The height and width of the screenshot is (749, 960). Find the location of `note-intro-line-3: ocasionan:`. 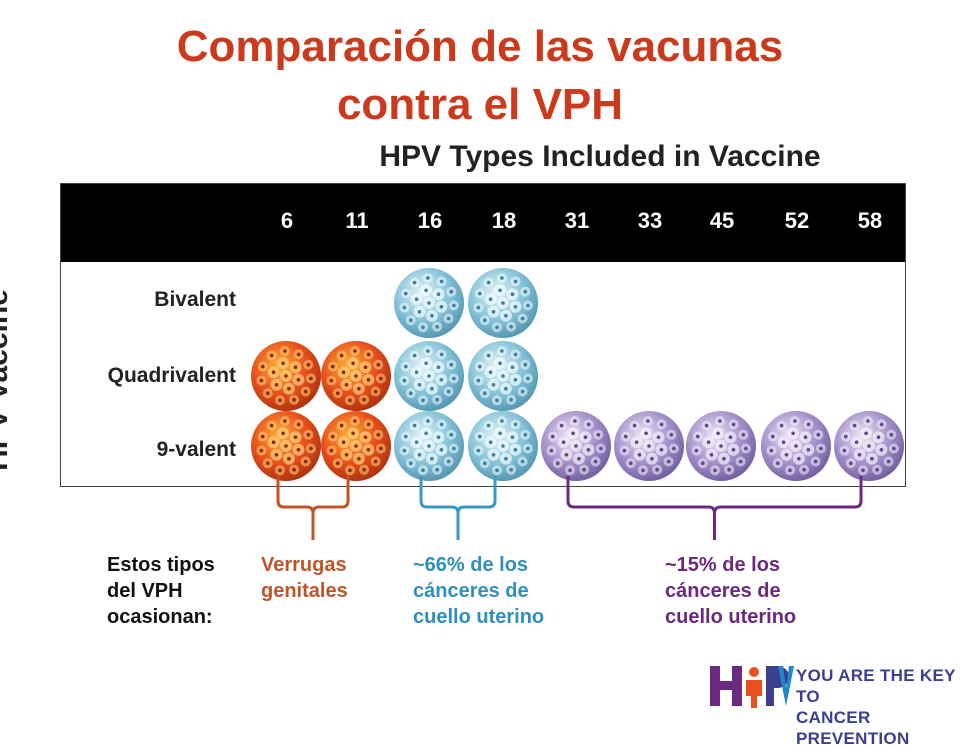

note-intro-line-3: ocasionan: is located at coordinates (160, 617).